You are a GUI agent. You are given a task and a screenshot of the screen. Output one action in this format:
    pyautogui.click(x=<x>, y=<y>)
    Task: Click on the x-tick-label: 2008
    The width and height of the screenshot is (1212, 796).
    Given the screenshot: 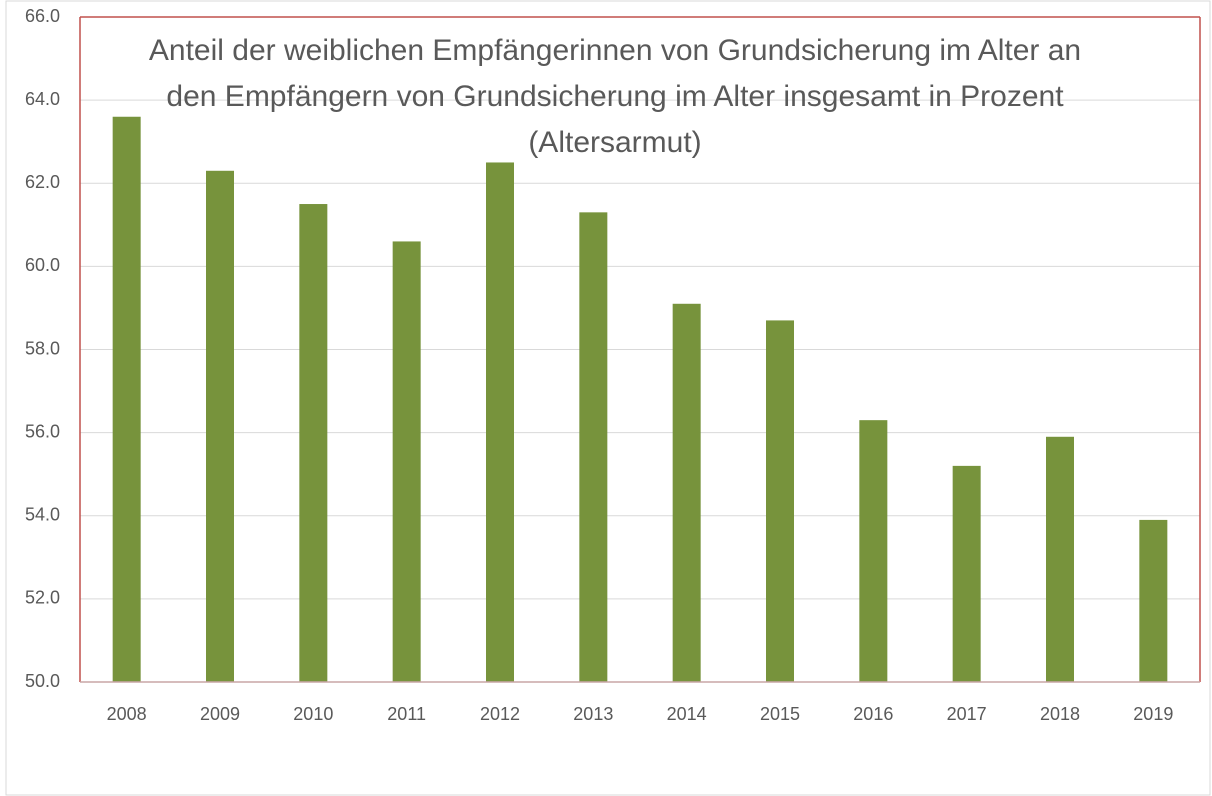 What is the action you would take?
    pyautogui.click(x=127, y=714)
    